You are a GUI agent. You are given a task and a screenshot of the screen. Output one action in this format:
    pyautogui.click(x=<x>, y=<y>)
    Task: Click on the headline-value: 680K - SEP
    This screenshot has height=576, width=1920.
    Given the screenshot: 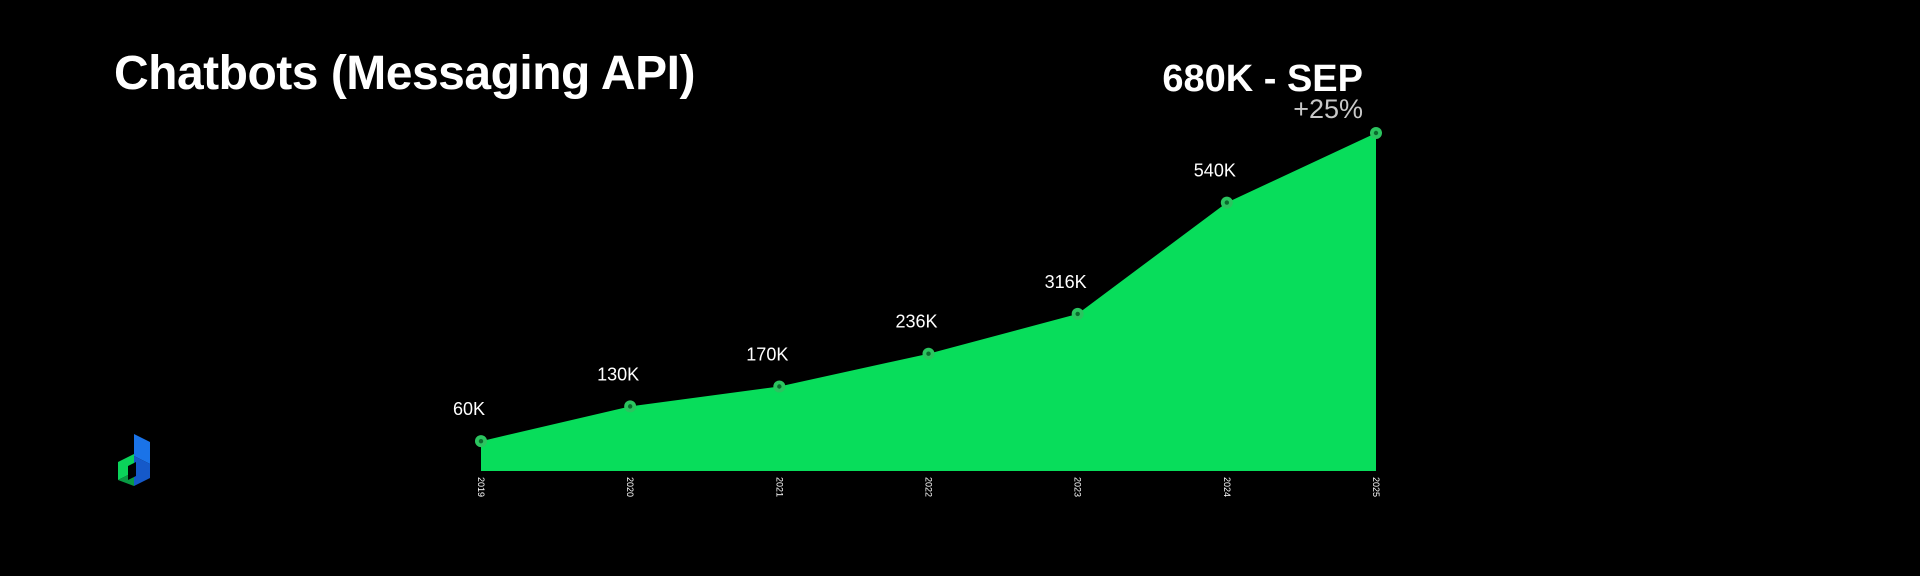 What is the action you would take?
    pyautogui.click(x=1262, y=79)
    